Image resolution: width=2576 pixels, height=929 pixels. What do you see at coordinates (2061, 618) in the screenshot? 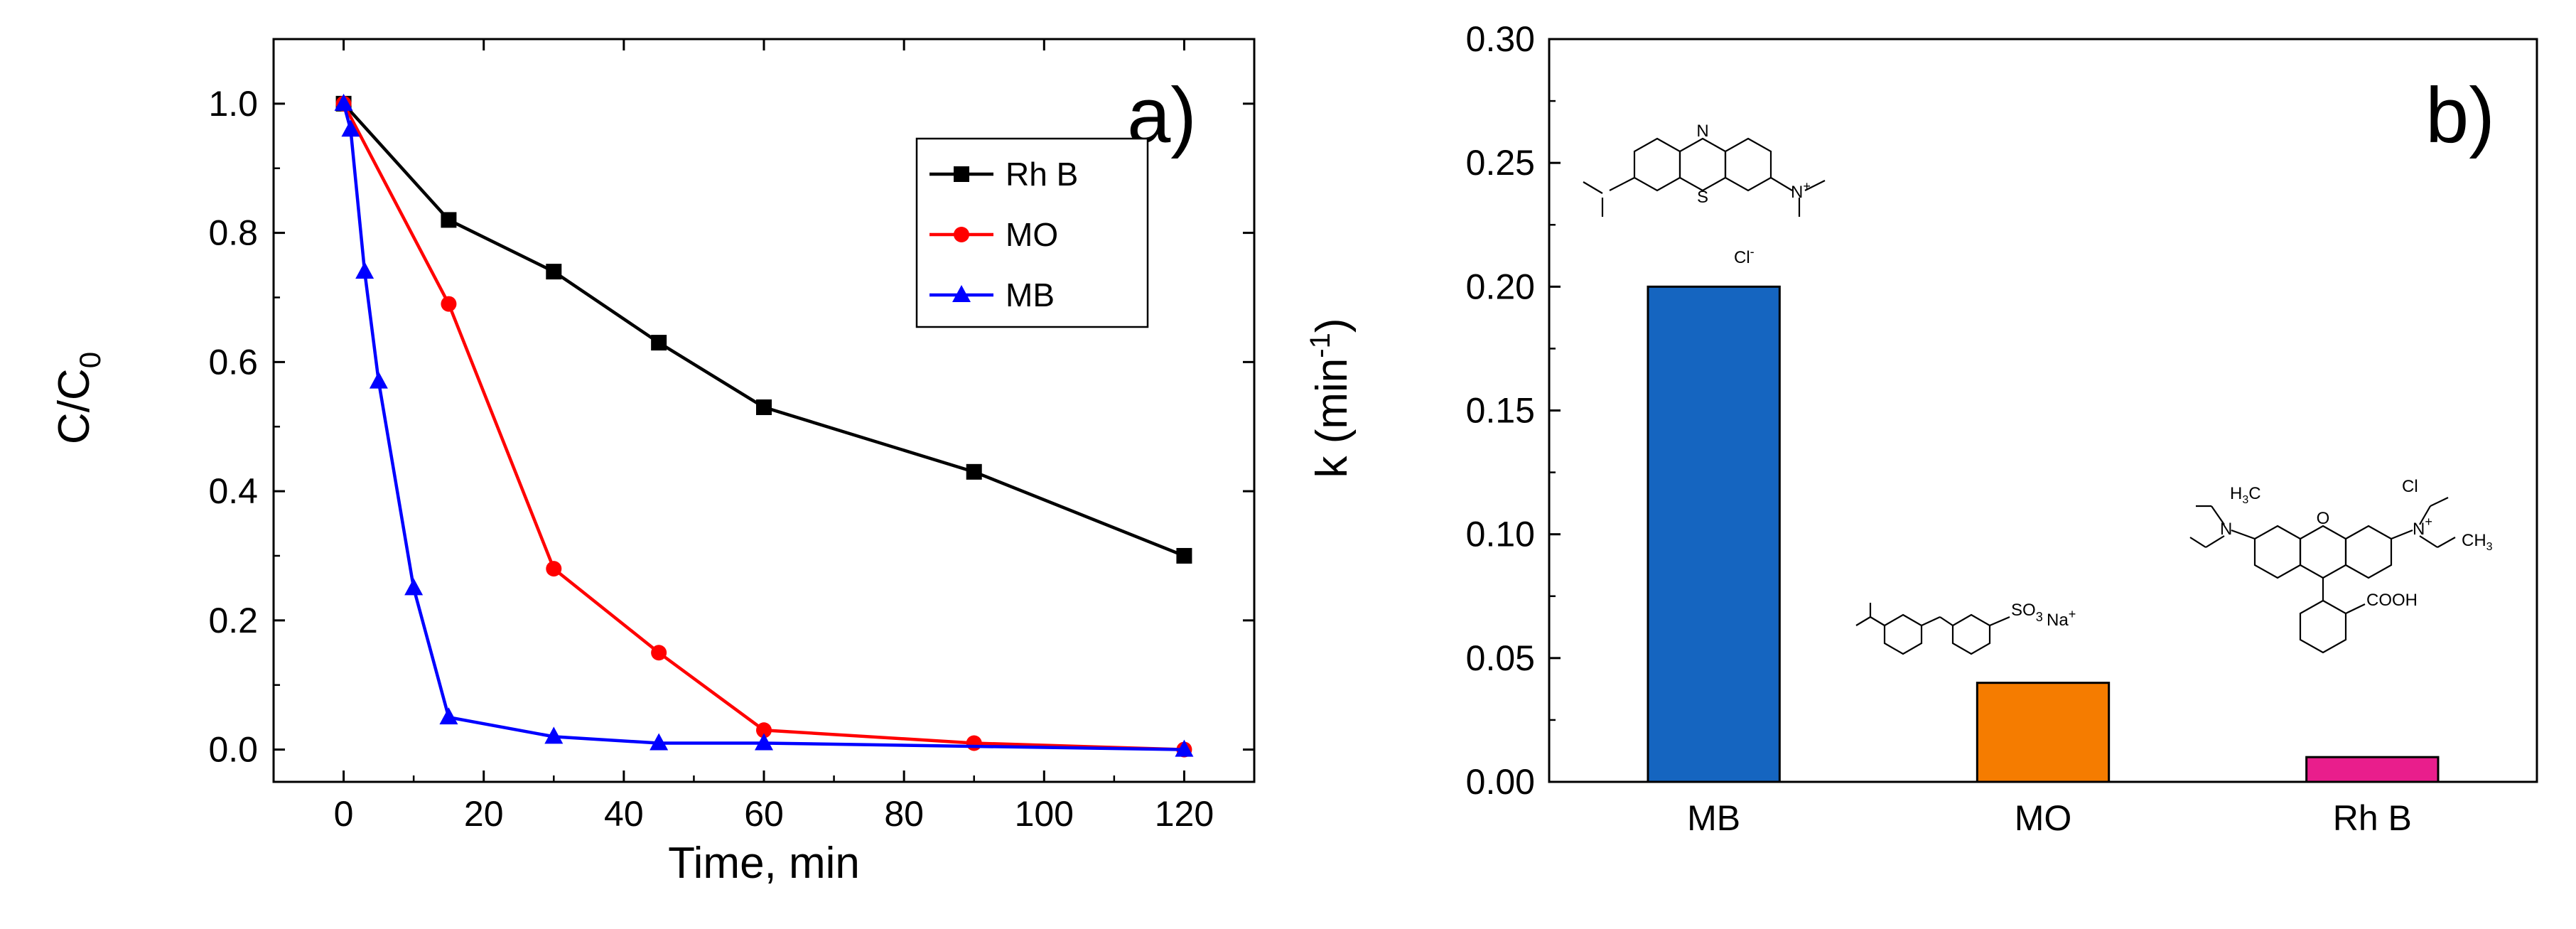
I see `mo-counterion: Na+` at bounding box center [2061, 618].